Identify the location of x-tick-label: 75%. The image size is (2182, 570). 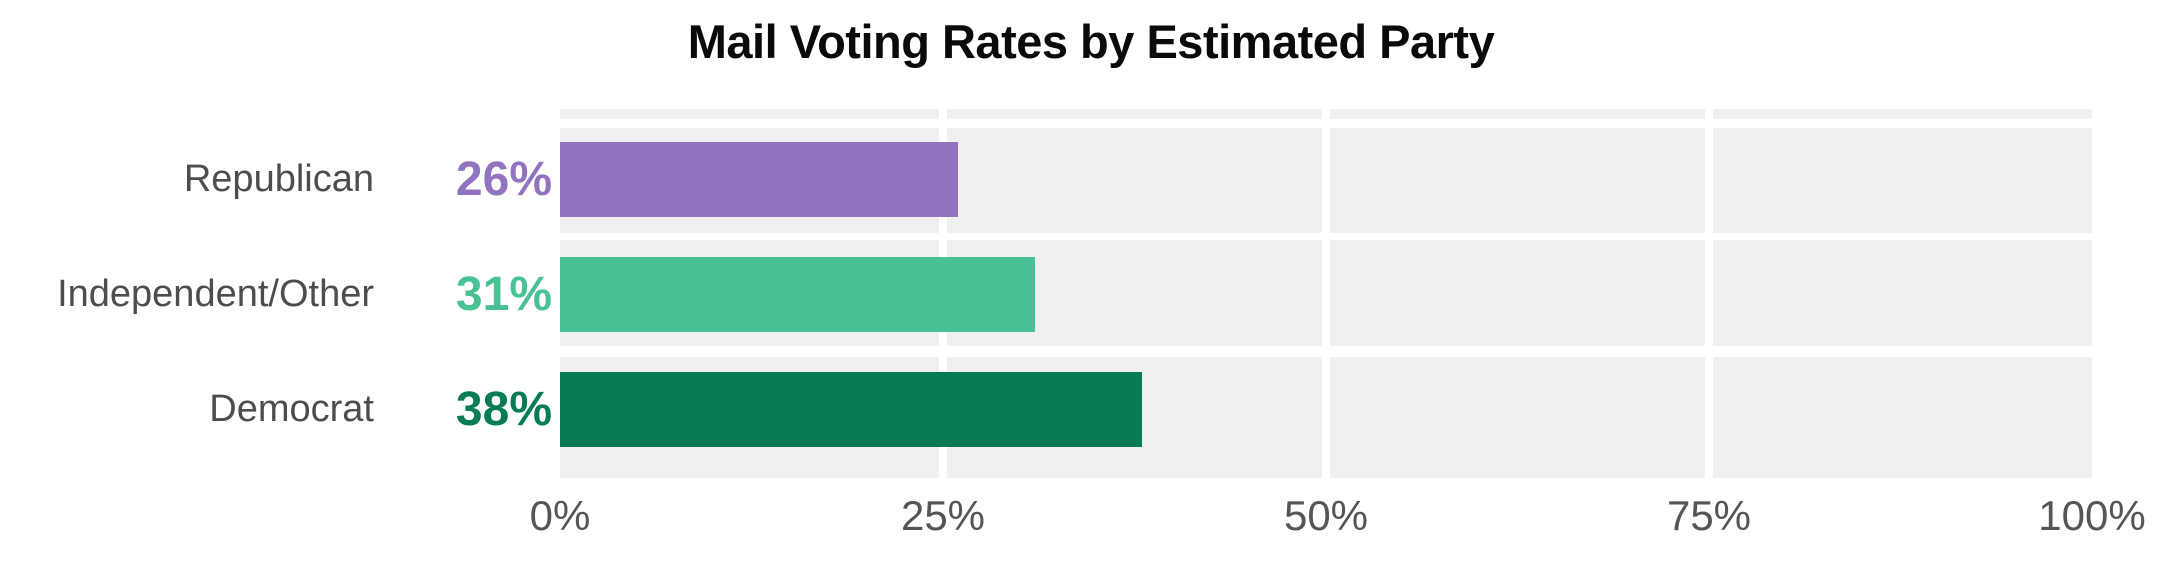
(1709, 515).